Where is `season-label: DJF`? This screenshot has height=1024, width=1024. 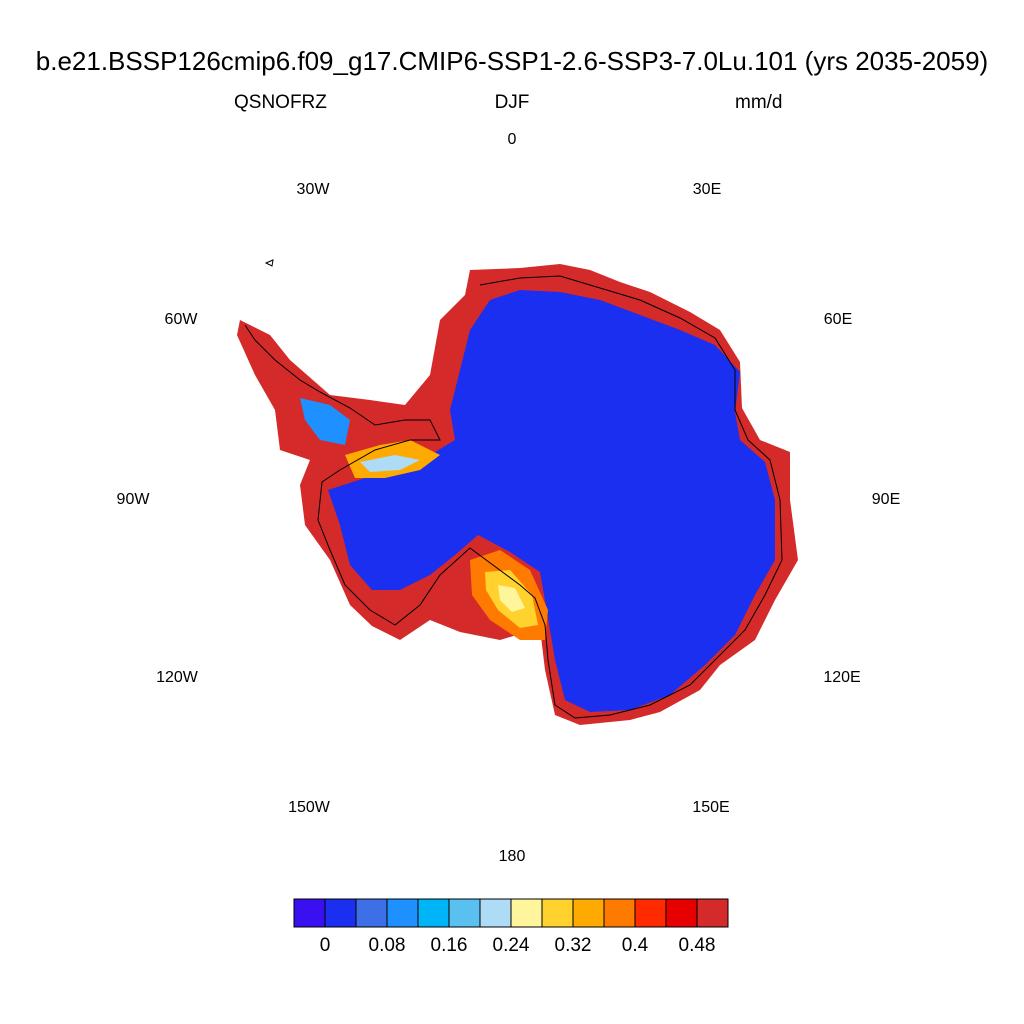 season-label: DJF is located at coordinates (512, 102).